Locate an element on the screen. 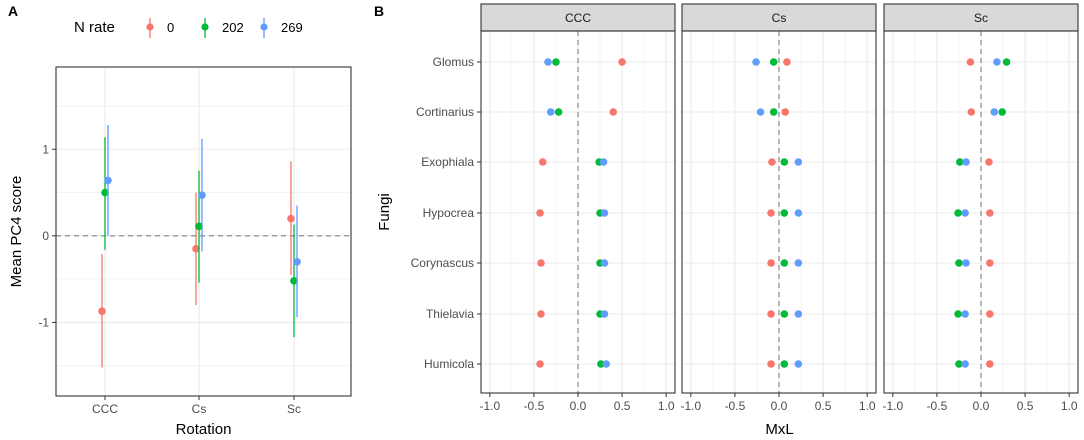 Image resolution: width=1084 pixels, height=440 pixels. y-tick-label: Thielavia is located at coordinates (450, 314).